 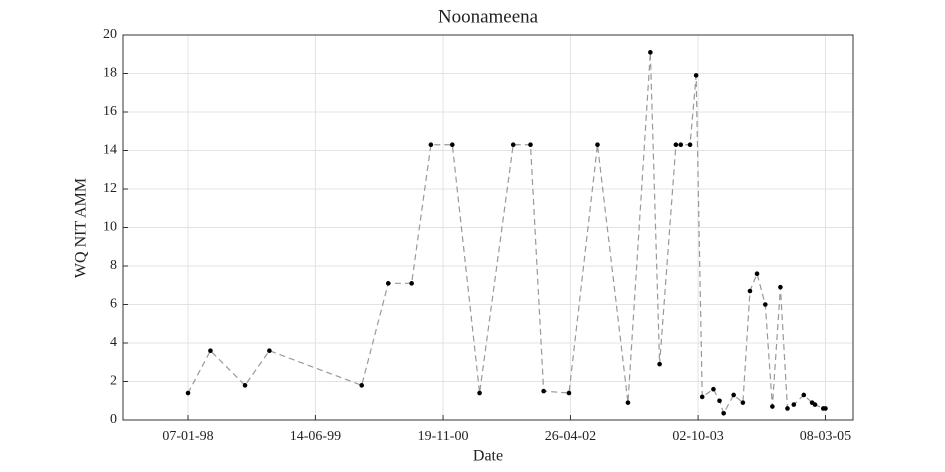 What do you see at coordinates (110, 150) in the screenshot?
I see `y-tick-label: 14` at bounding box center [110, 150].